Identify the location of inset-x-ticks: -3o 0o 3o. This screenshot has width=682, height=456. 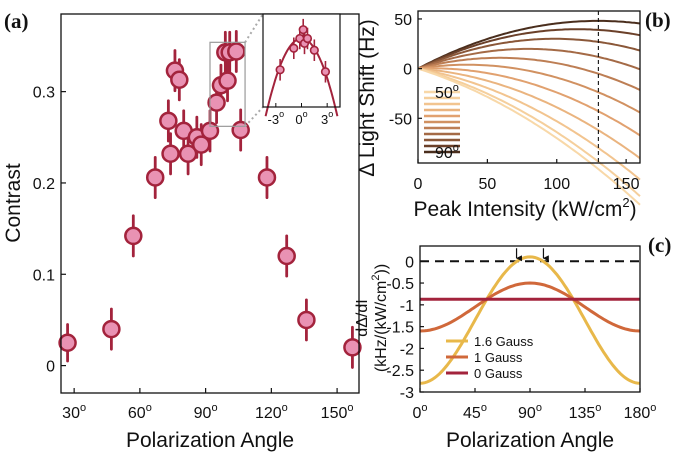
(300, 115).